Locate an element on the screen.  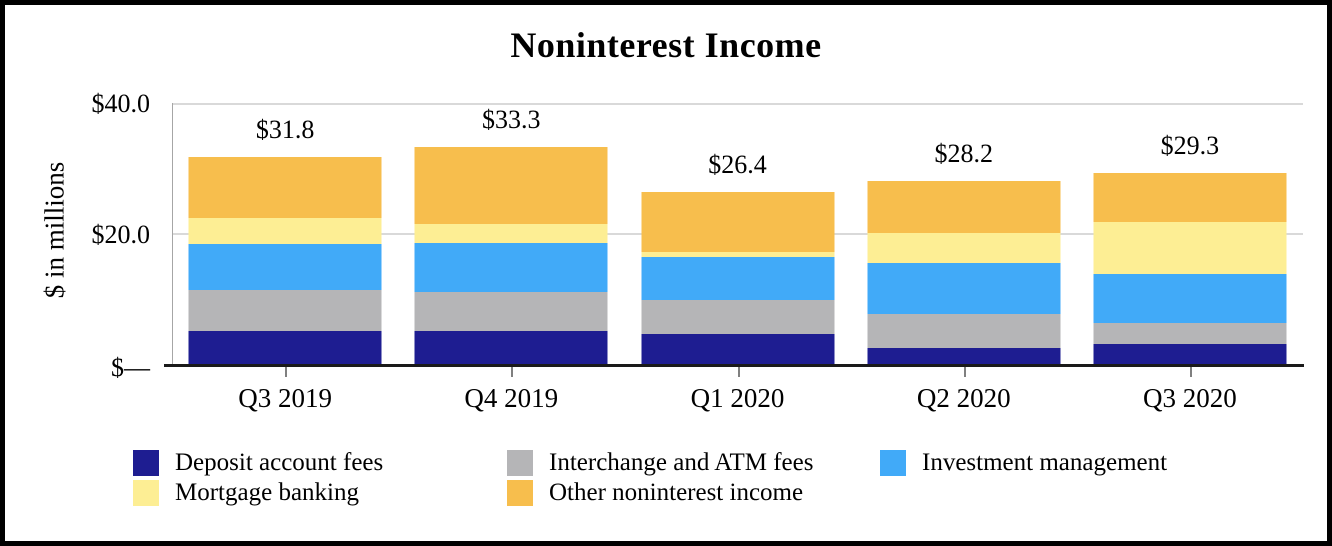
x-tick-cell: Q4 2019 is located at coordinates (511, 390).